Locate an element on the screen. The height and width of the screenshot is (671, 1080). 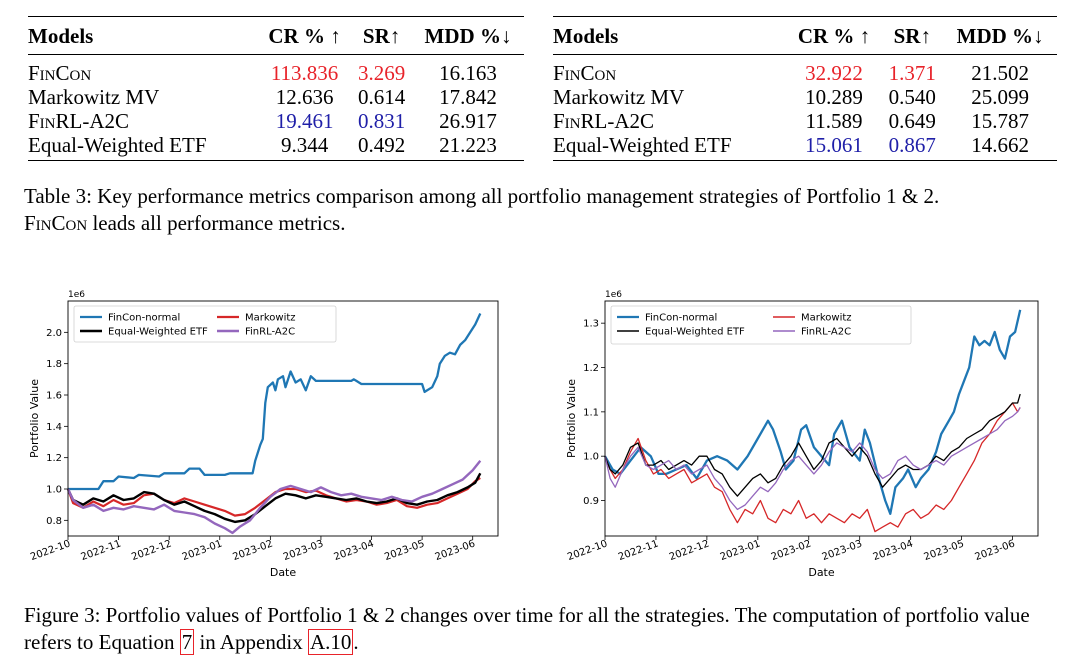
sr-value: 0.540 is located at coordinates (912, 97).